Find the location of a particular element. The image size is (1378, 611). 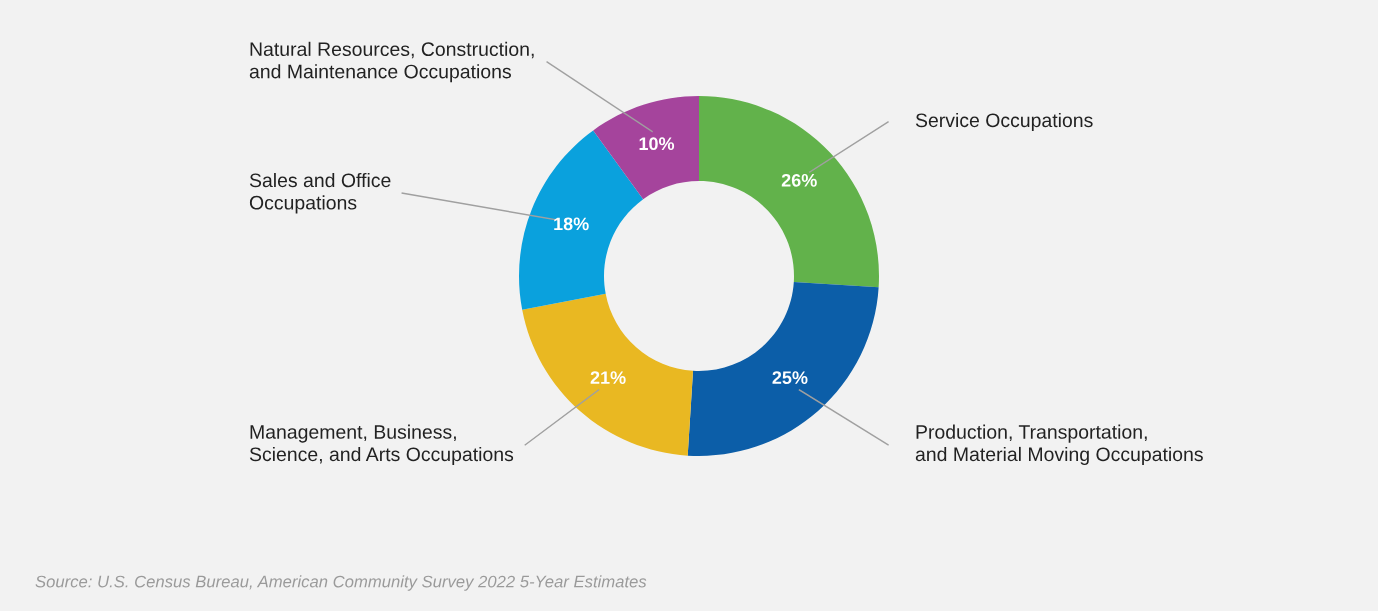

slice-label: Service Occupations is located at coordinates (1004, 122).